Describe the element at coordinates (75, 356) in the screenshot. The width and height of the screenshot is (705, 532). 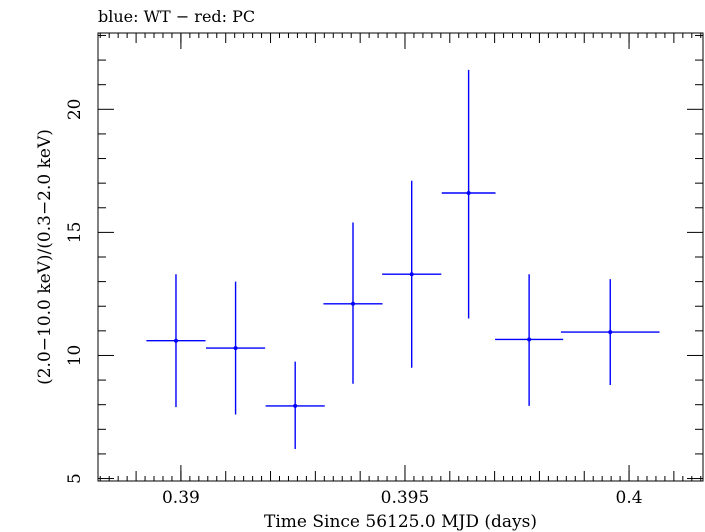
I see `y-tick-label: 10` at that location.